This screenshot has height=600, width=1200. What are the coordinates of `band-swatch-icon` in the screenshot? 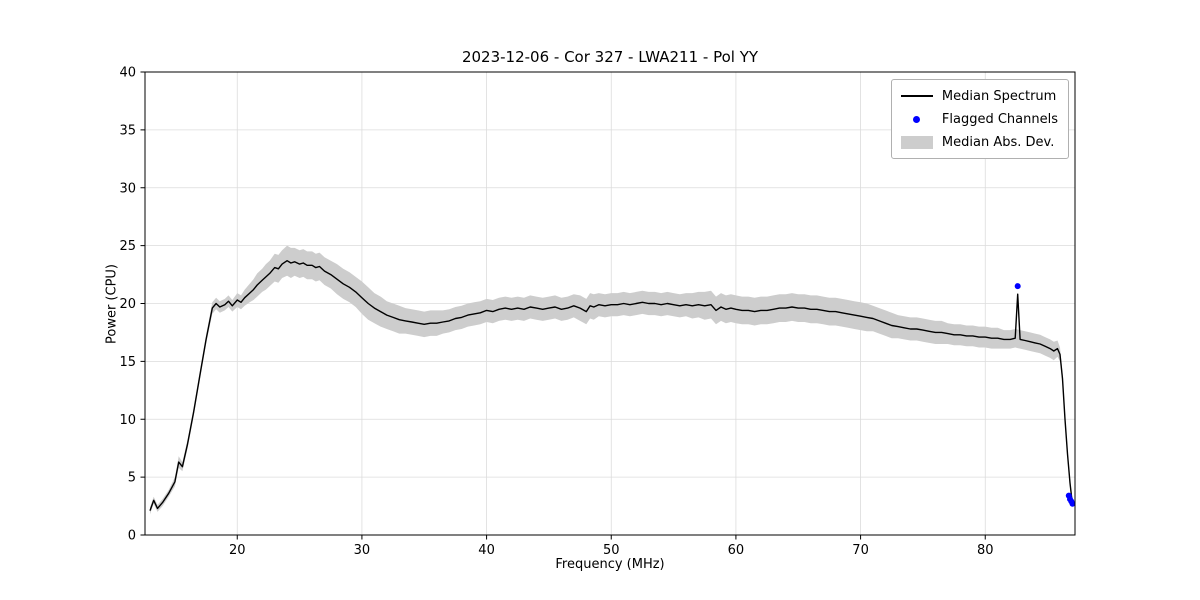 It's located at (916, 142).